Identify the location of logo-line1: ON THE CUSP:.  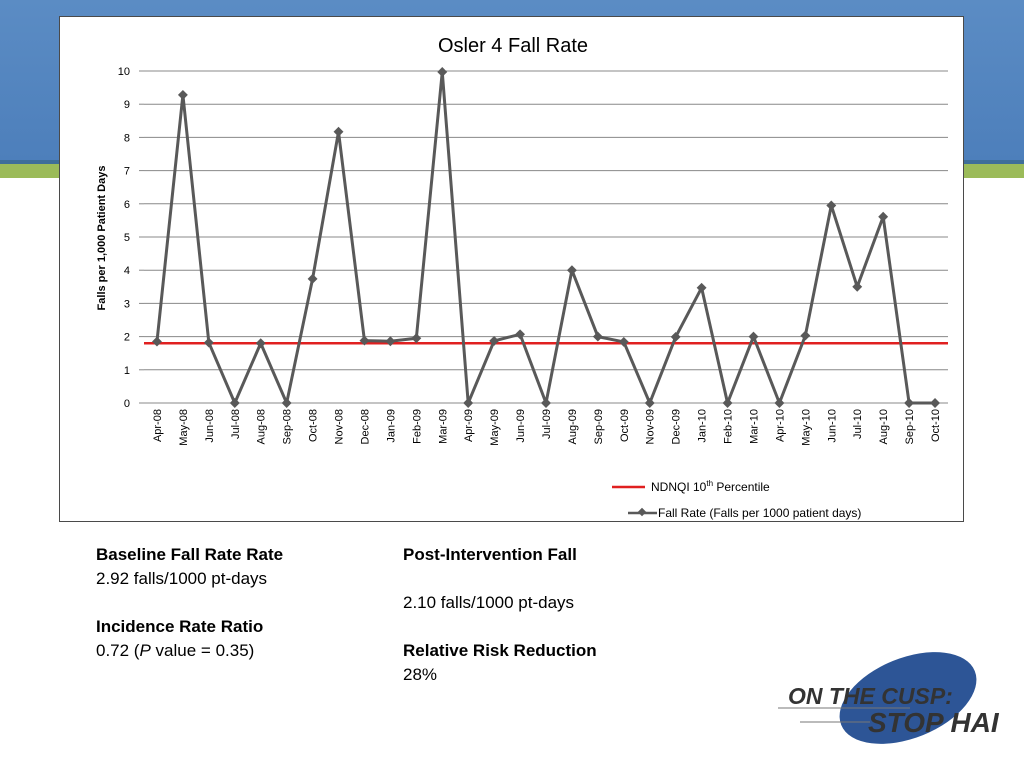
(870, 696).